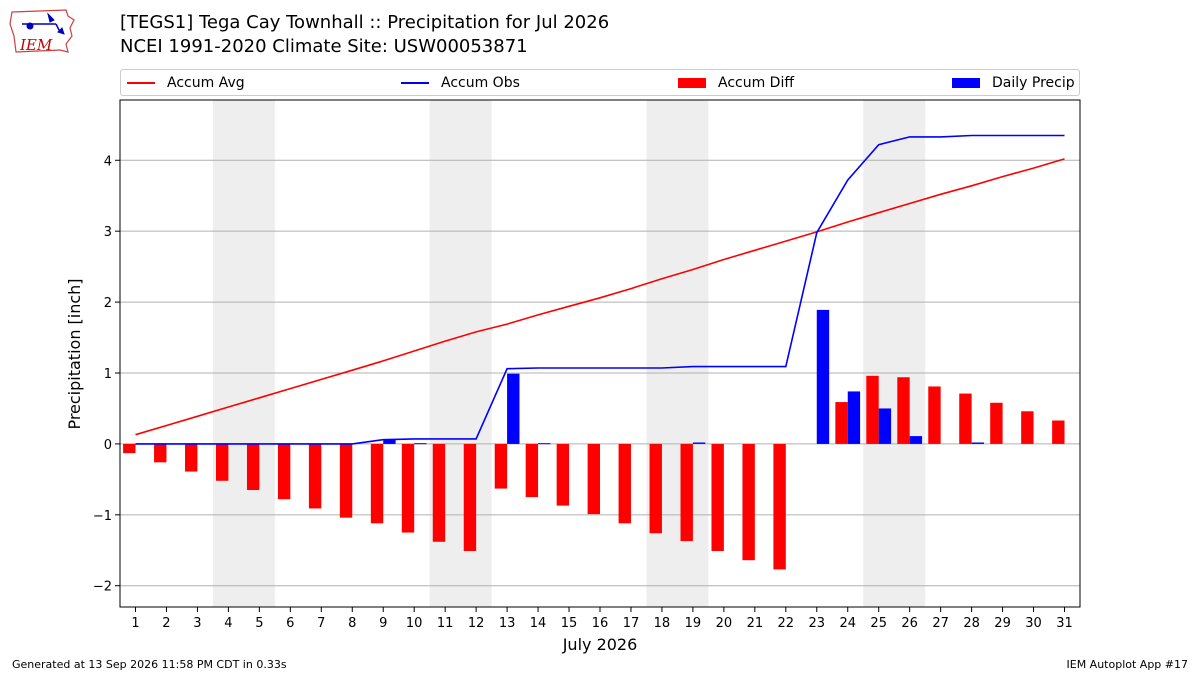  Describe the element at coordinates (352, 623) in the screenshot. I see `x-tick-label: 8` at that location.